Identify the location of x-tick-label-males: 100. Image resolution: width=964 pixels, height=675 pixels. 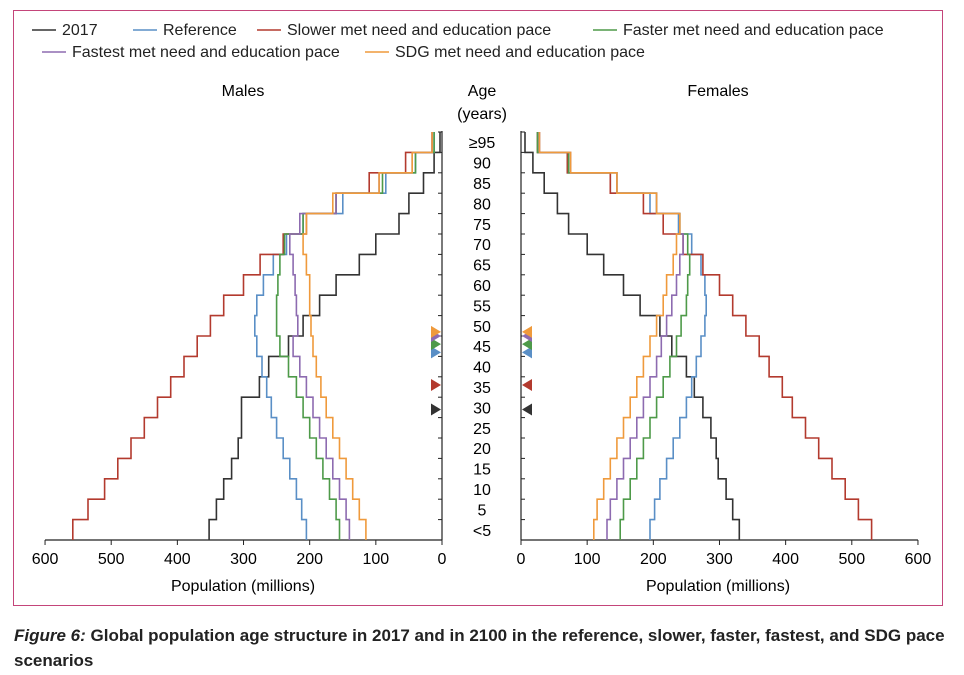
(375, 559).